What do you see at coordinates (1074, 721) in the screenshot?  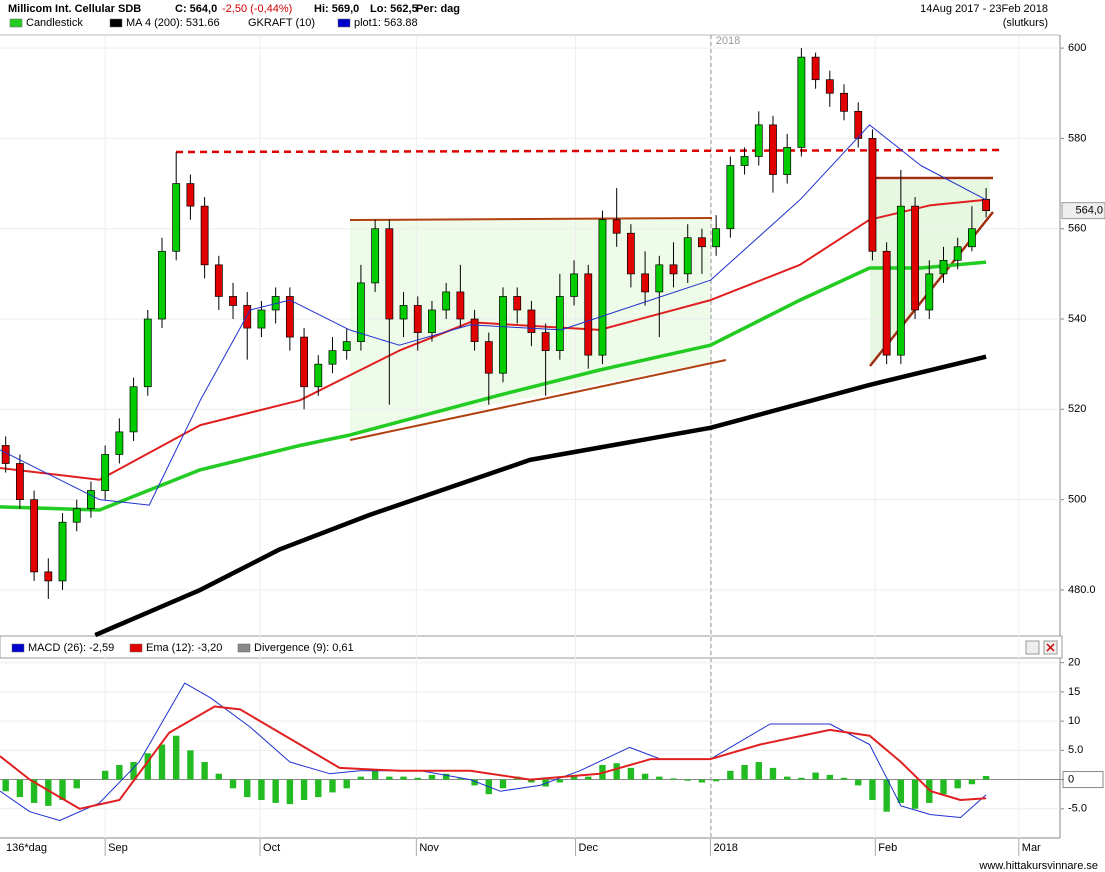 I see `y-tick-label: 10` at bounding box center [1074, 721].